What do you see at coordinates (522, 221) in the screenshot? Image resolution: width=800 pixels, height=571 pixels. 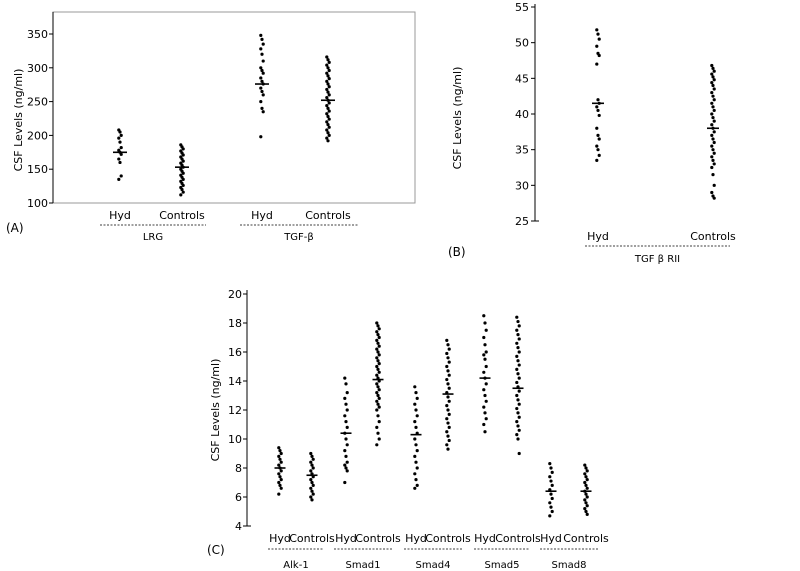 I see `y-tick-label: 25` at bounding box center [522, 221].